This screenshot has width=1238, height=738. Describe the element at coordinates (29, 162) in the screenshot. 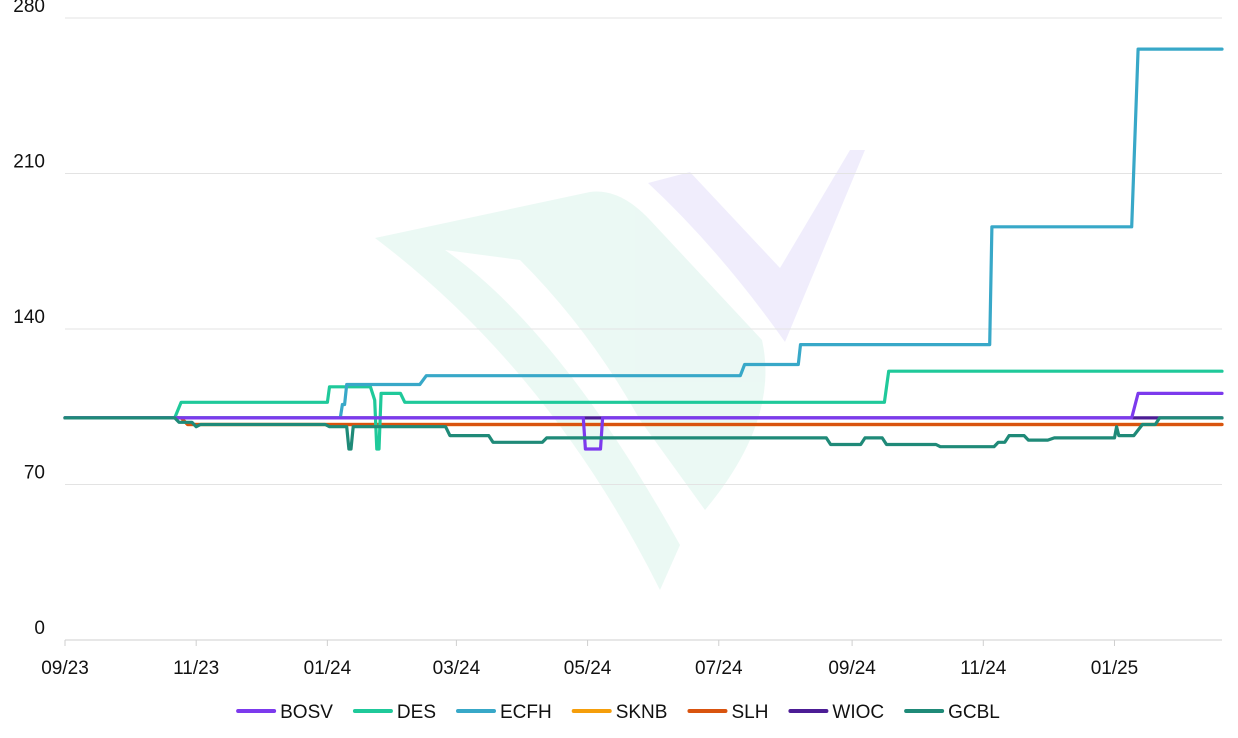

I see `y-tick-label: 210` at that location.